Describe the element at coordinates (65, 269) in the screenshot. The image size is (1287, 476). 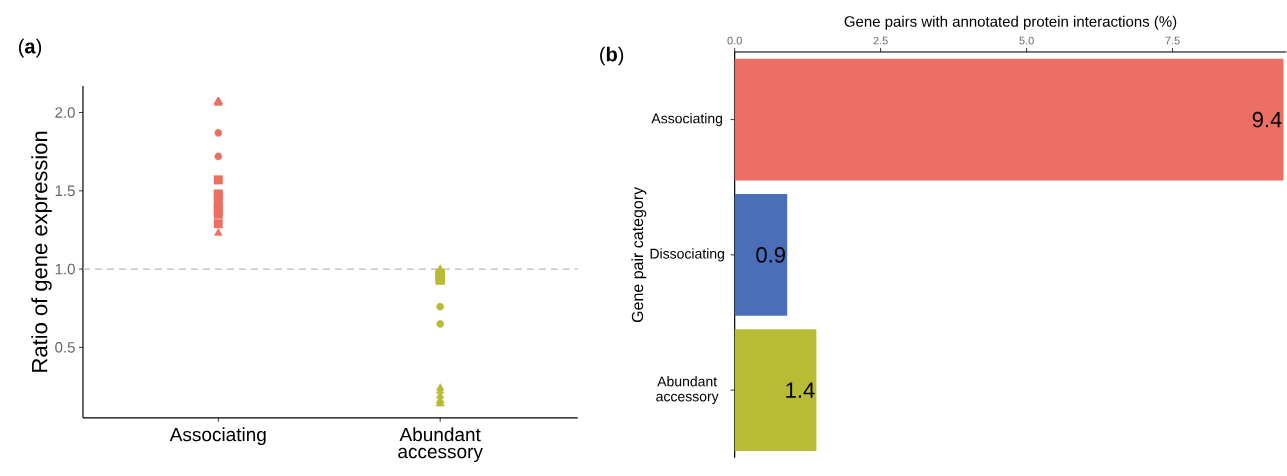
I see `y-tick-label: 1.0` at that location.